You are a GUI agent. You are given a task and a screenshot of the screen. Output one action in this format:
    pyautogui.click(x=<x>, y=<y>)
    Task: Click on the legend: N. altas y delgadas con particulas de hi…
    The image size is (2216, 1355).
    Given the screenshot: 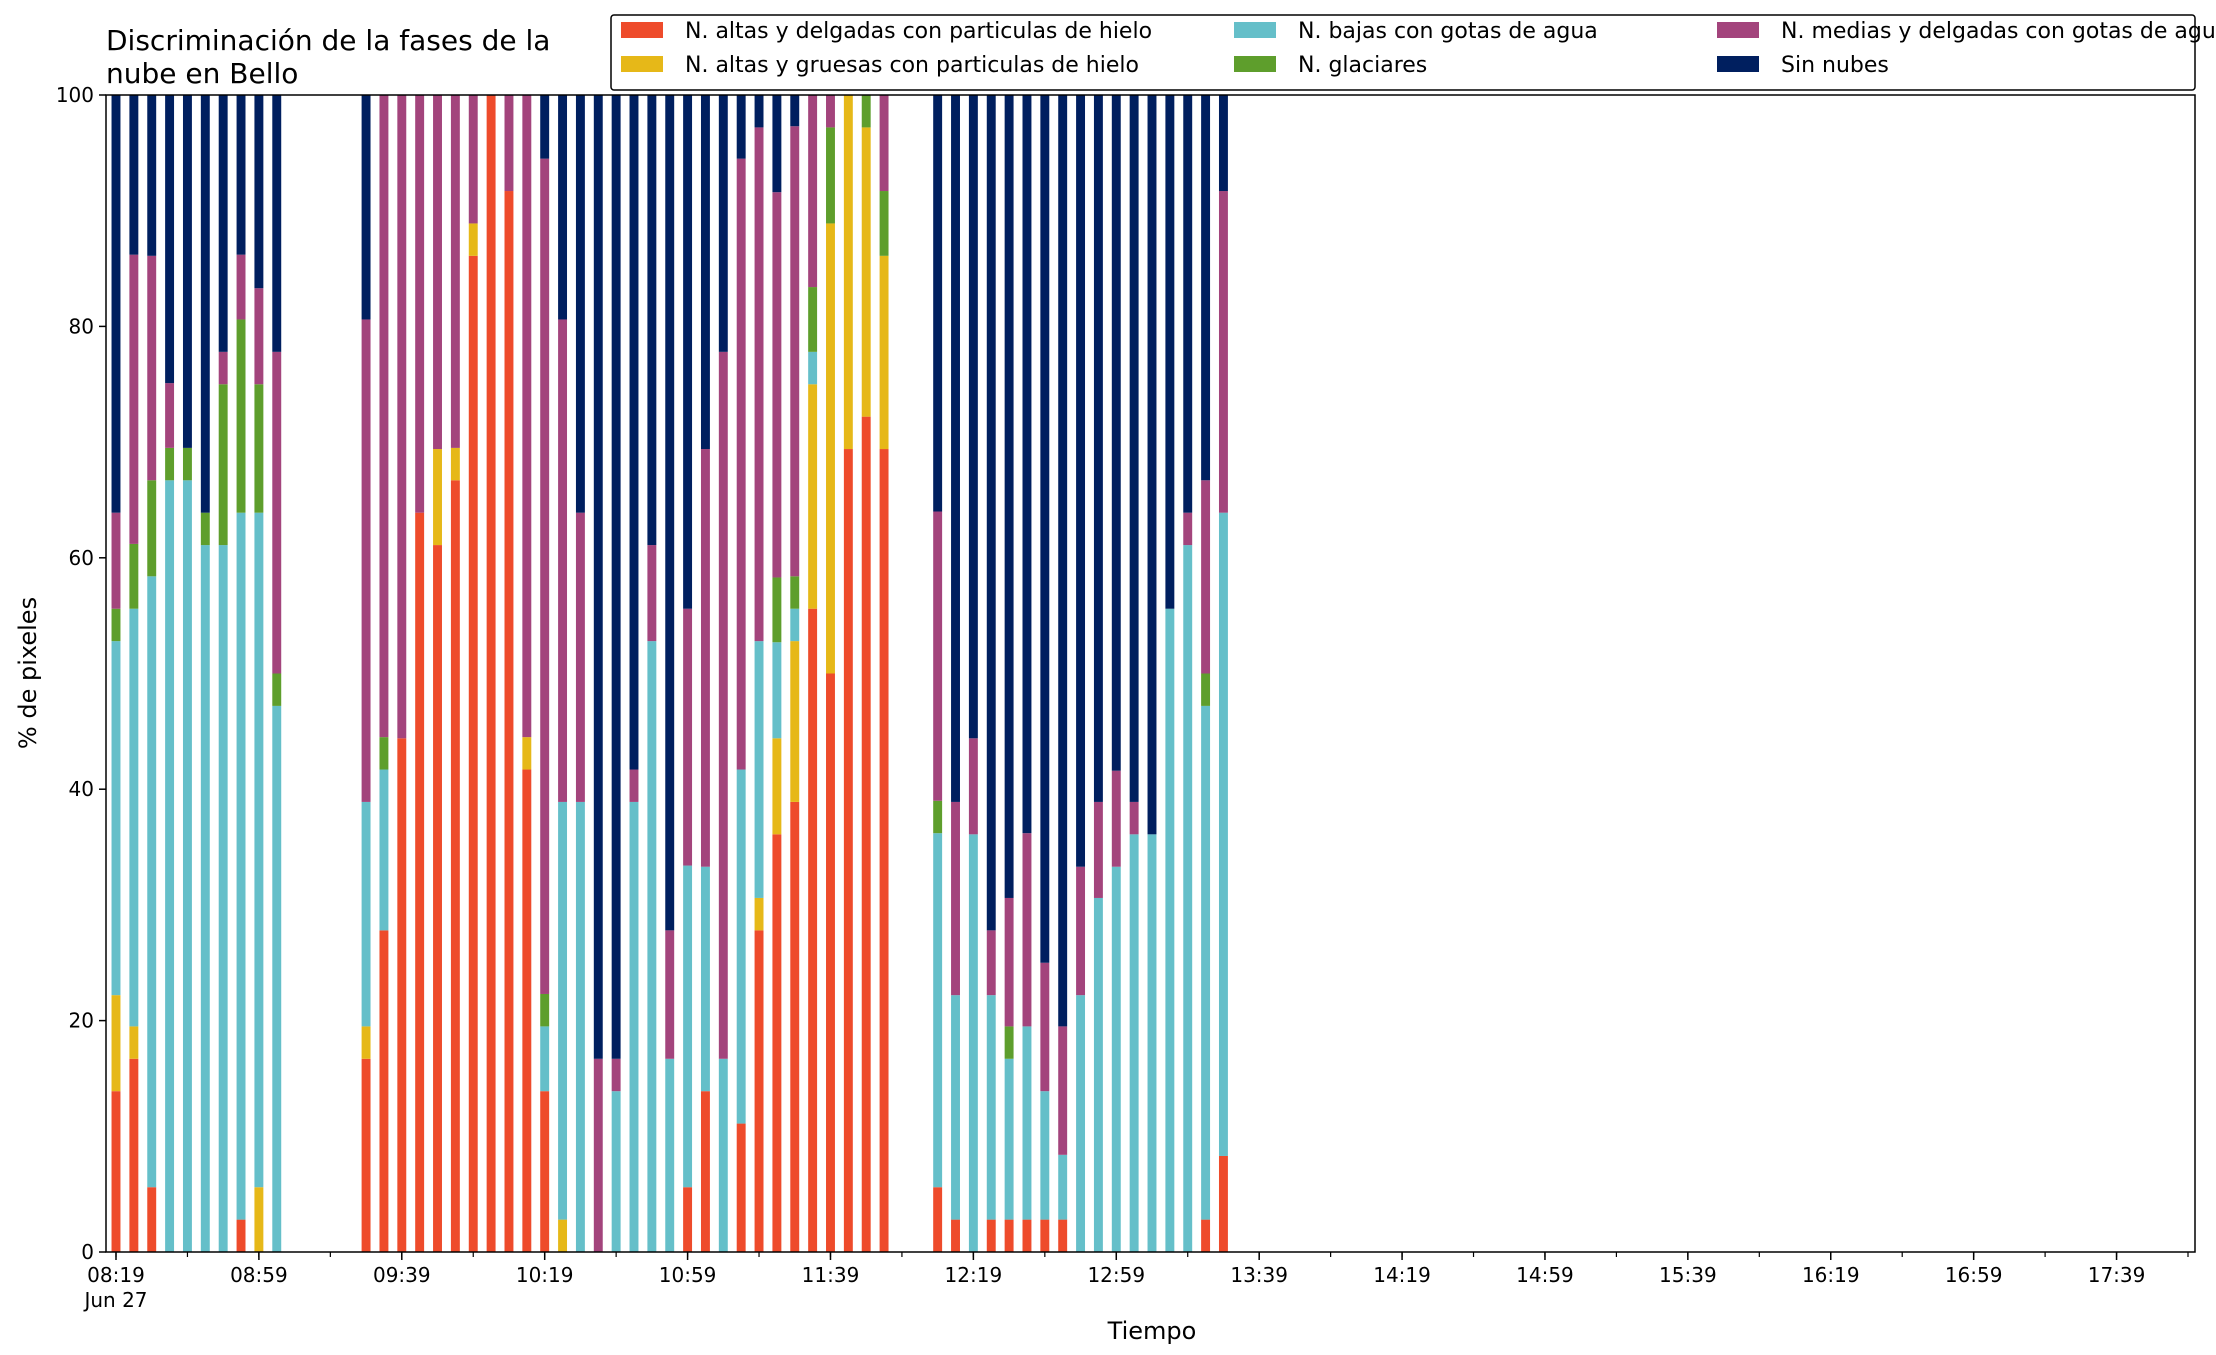 What is the action you would take?
    pyautogui.click(x=1413, y=52)
    